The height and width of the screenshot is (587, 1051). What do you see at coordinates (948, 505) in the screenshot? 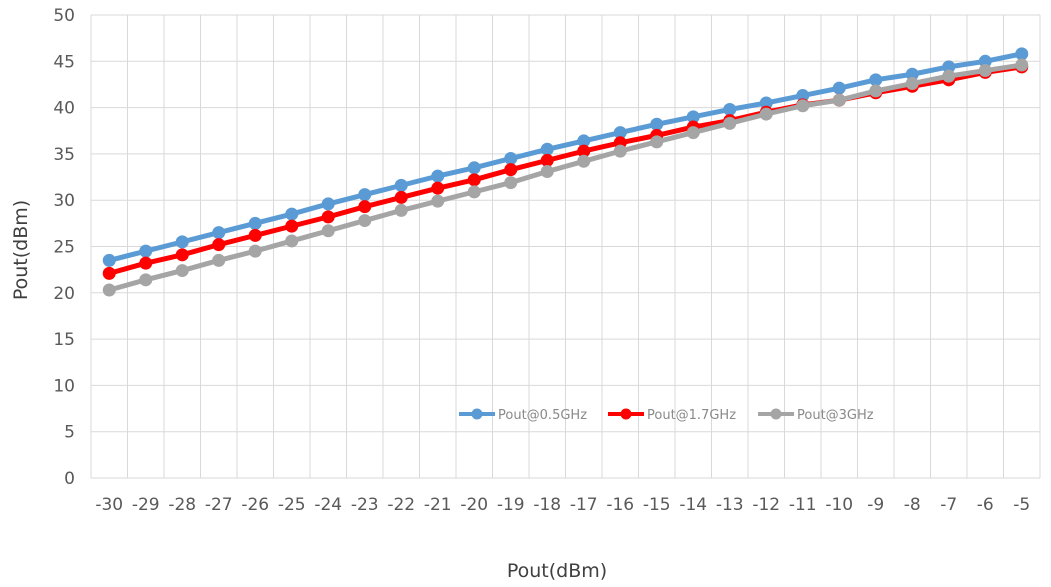
I see `x-tick-label: -7` at bounding box center [948, 505].